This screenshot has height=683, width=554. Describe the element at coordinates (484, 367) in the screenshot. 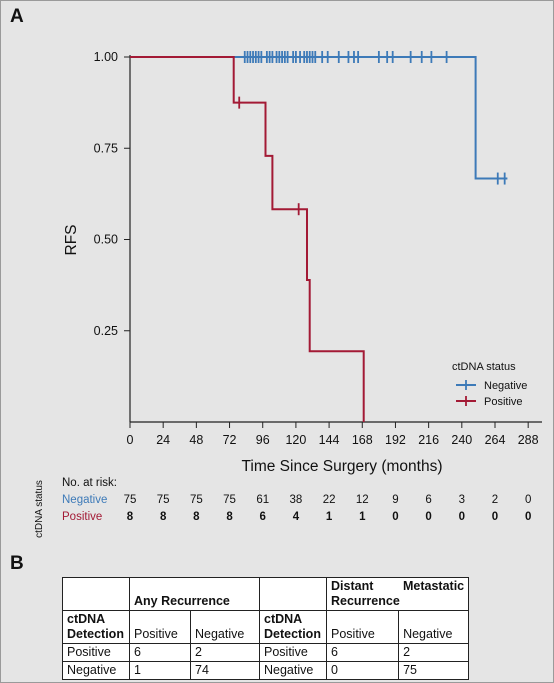

I see `legend-title: ctDNA status` at that location.